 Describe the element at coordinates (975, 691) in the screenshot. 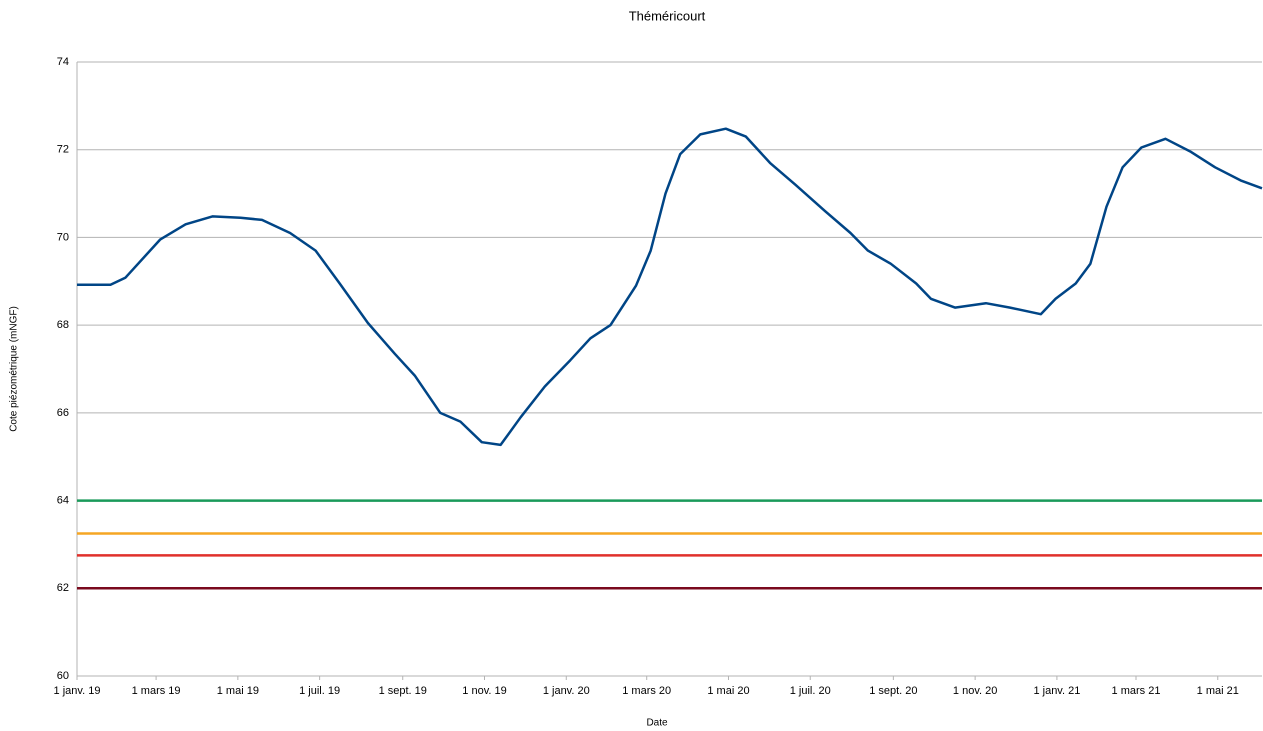

I see `x-tick-label: 1 nov. 20` at that location.